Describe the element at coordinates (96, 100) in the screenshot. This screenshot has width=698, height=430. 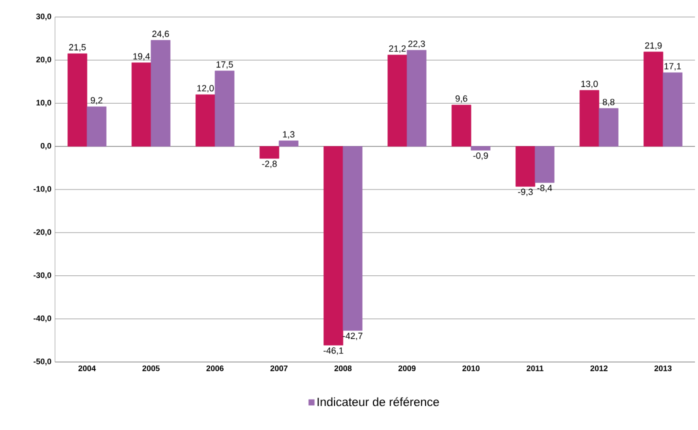
I see `data-label: 9,2` at that location.